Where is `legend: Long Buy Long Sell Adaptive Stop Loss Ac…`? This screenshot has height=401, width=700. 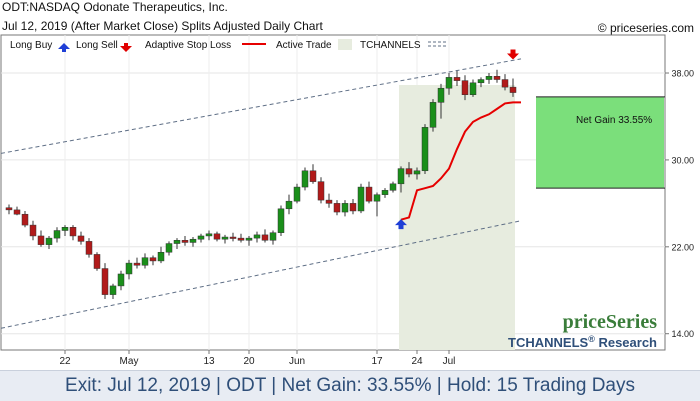
legend: Long Buy Long Sell Adaptive Stop Loss Ac… is located at coordinates (229, 45).